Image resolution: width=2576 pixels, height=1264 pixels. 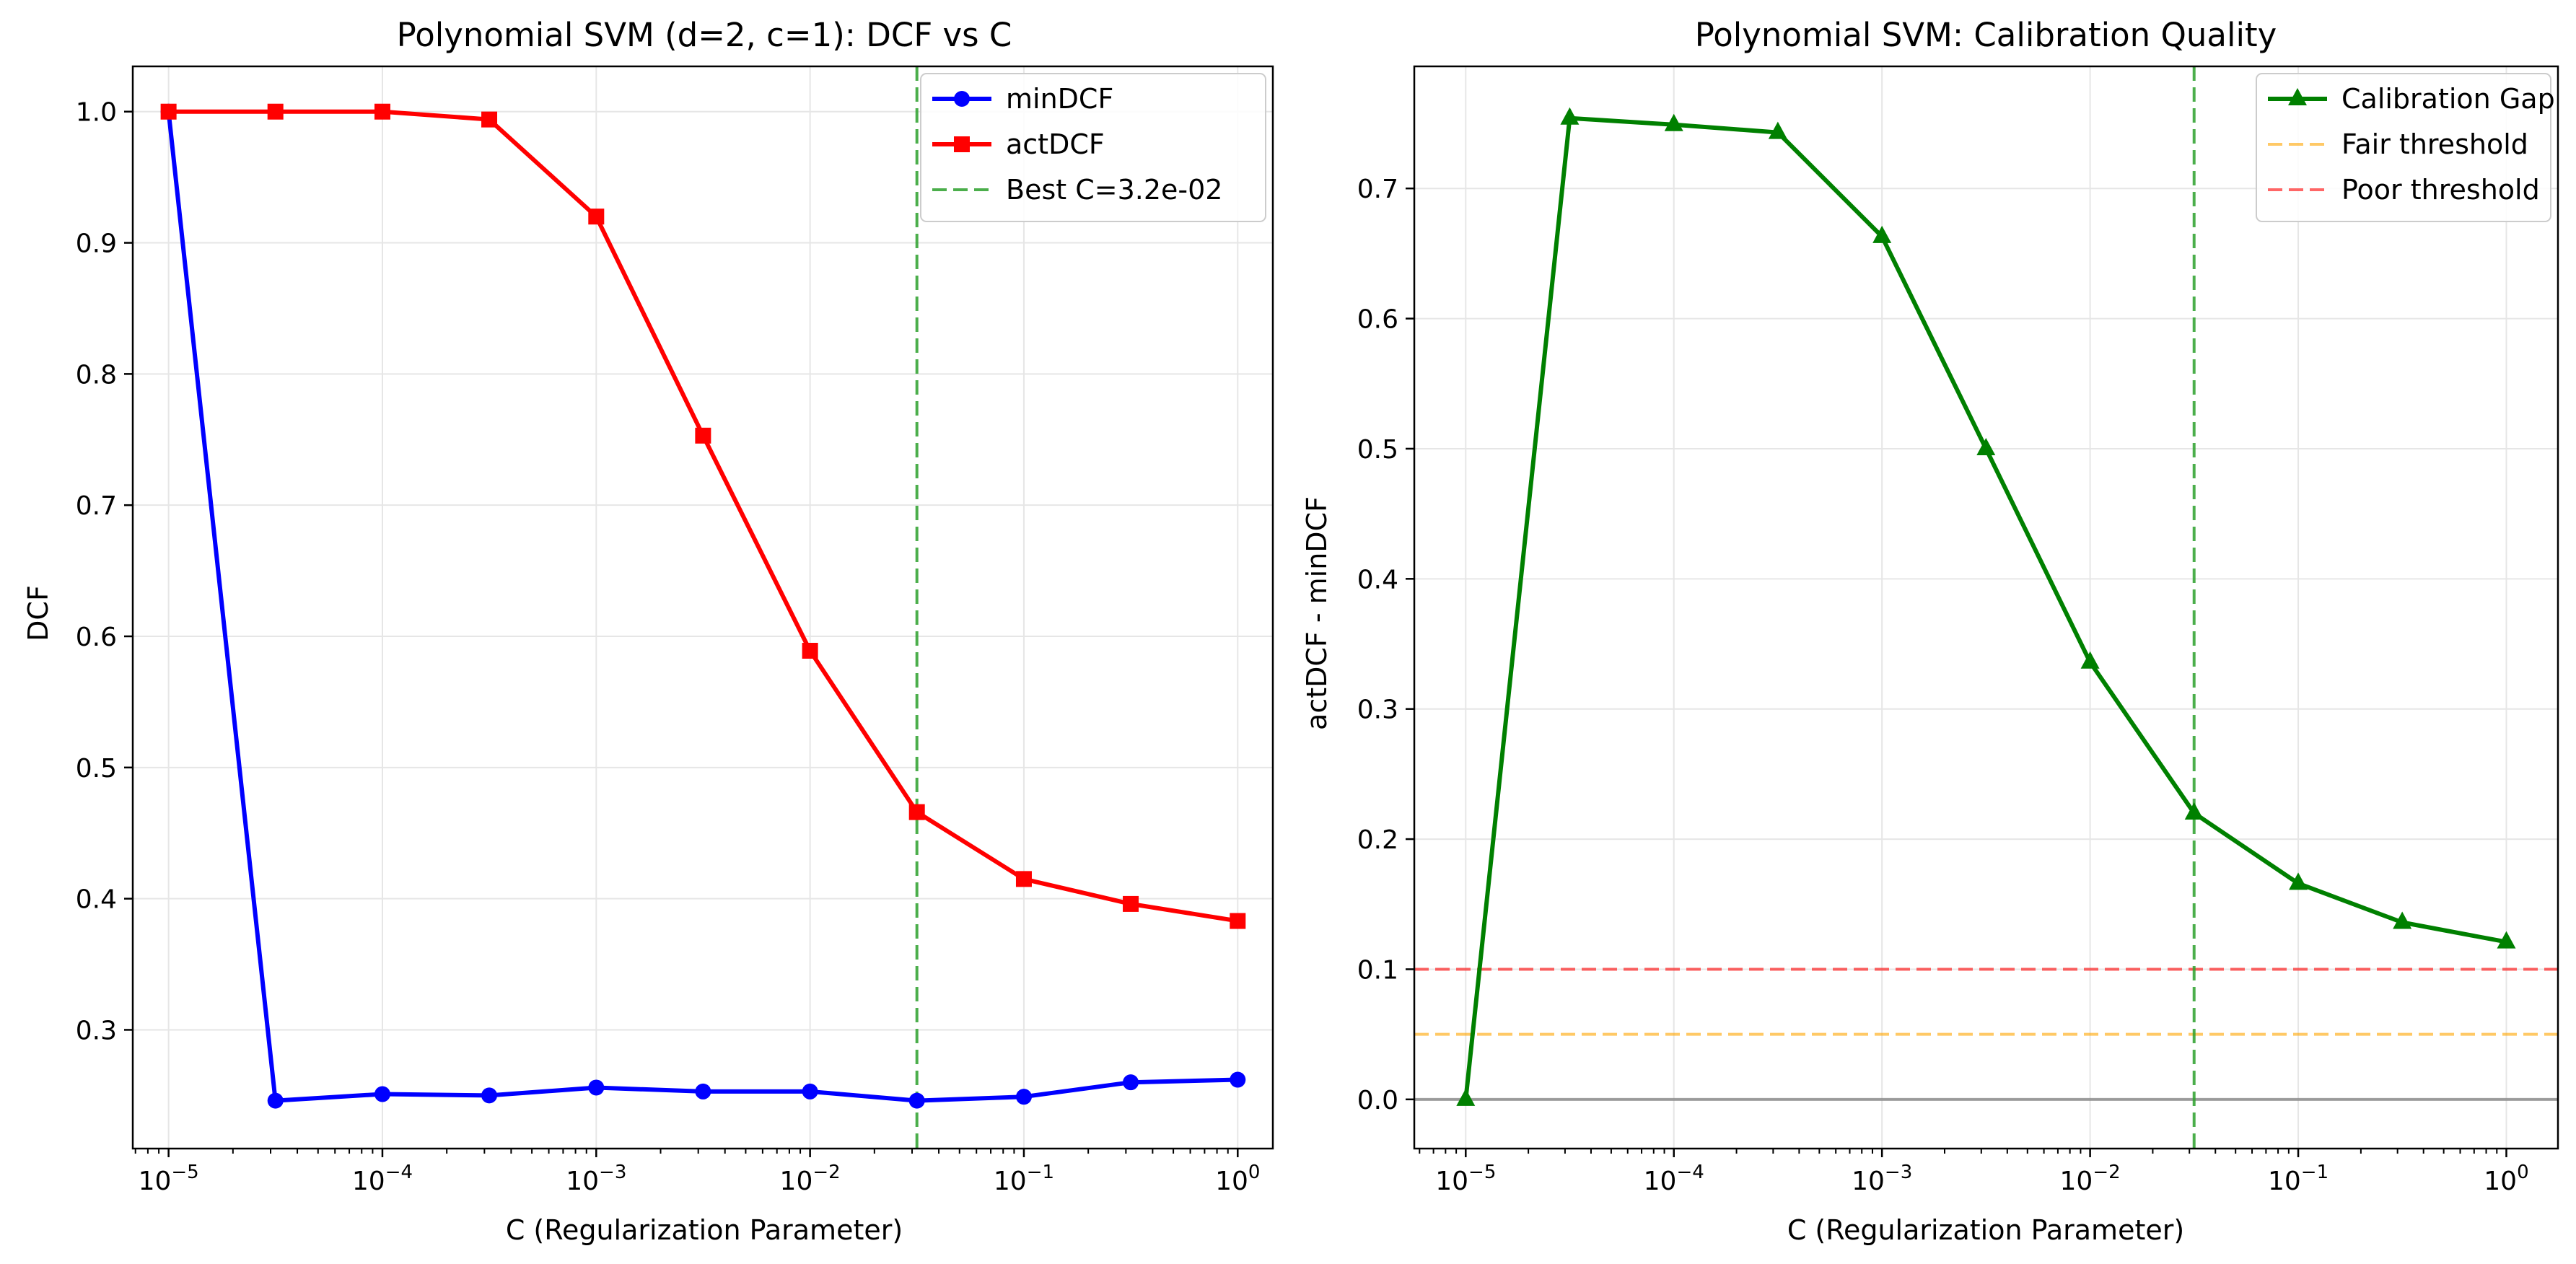 I want to click on legend: minDCF actDCF Best C=3.2e-02, so click(x=1093, y=147).